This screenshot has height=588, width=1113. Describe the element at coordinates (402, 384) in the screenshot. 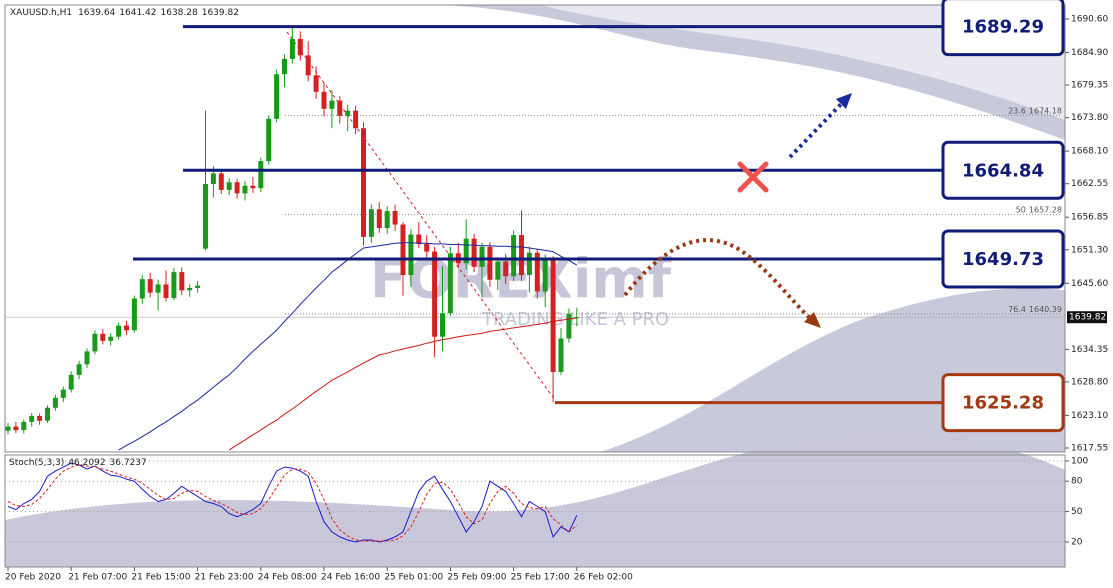

I see `indicator-line` at that location.